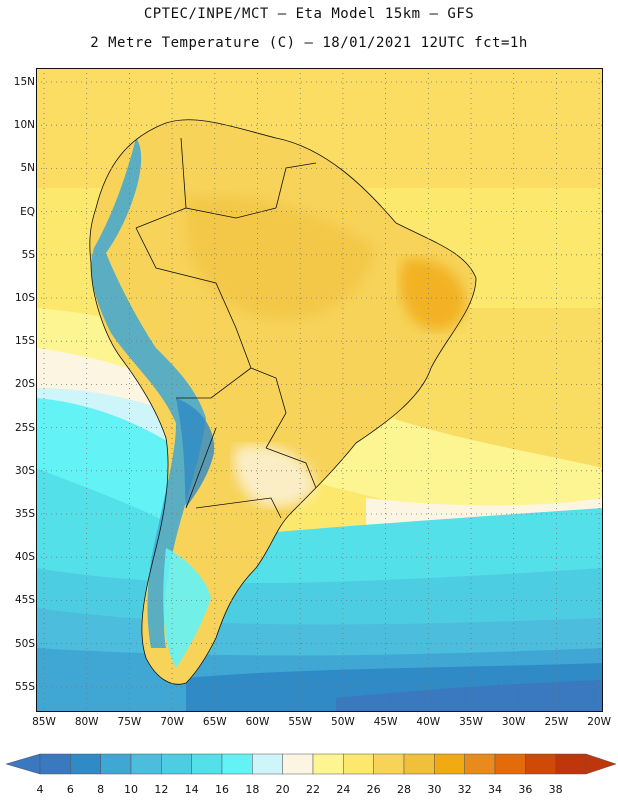 This screenshot has height=800, width=618. What do you see at coordinates (471, 722) in the screenshot?
I see `lon-label: 35W` at bounding box center [471, 722].